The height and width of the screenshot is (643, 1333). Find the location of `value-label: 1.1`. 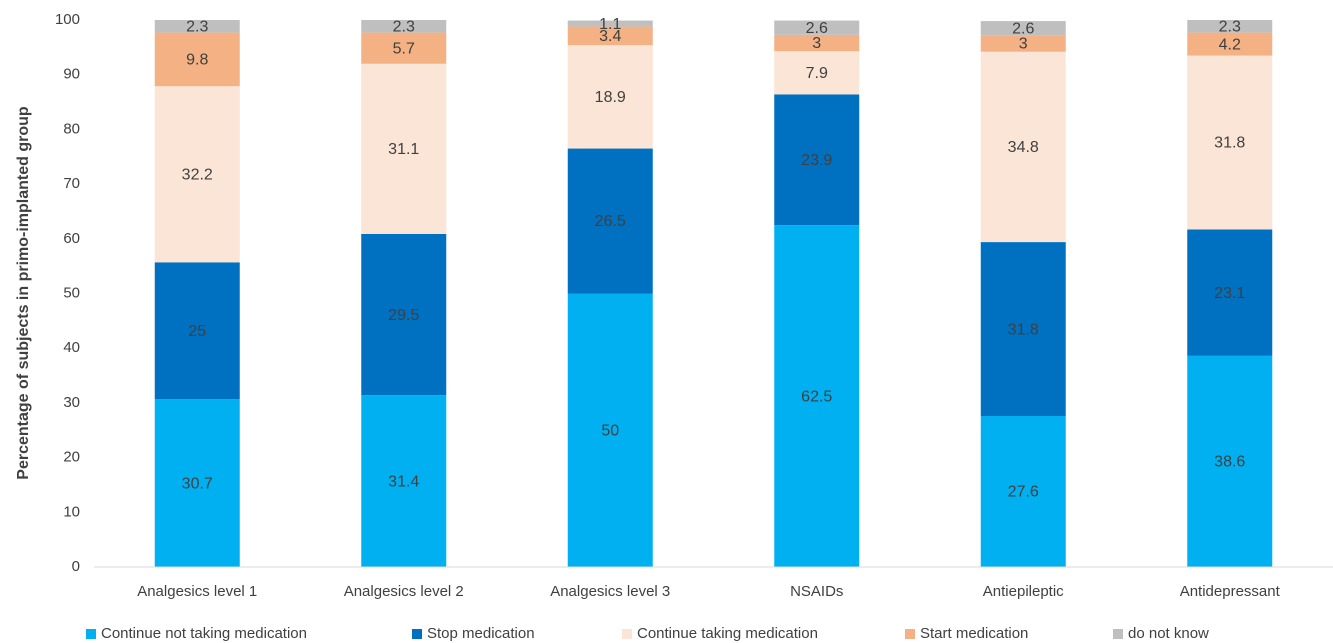

value-label: 1.1 is located at coordinates (610, 24).